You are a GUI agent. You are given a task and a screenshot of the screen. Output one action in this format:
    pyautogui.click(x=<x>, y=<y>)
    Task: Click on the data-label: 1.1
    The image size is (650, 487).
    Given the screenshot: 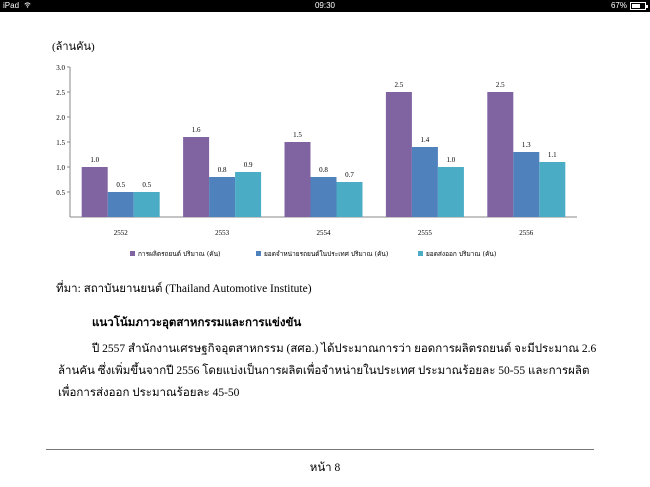 What is the action you would take?
    pyautogui.click(x=552, y=155)
    